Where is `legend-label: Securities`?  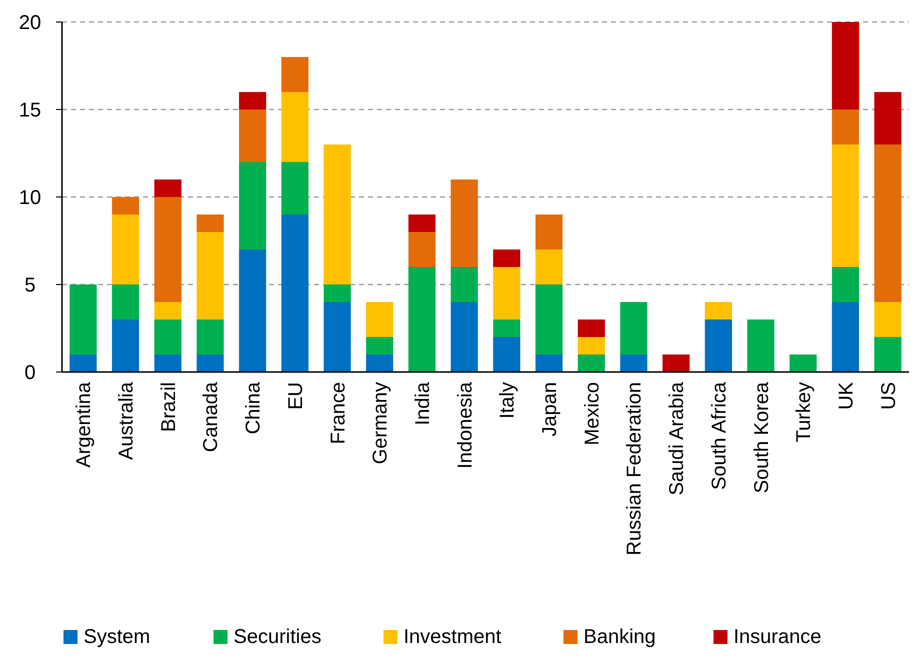
legend-label: Securities is located at coordinates (278, 637).